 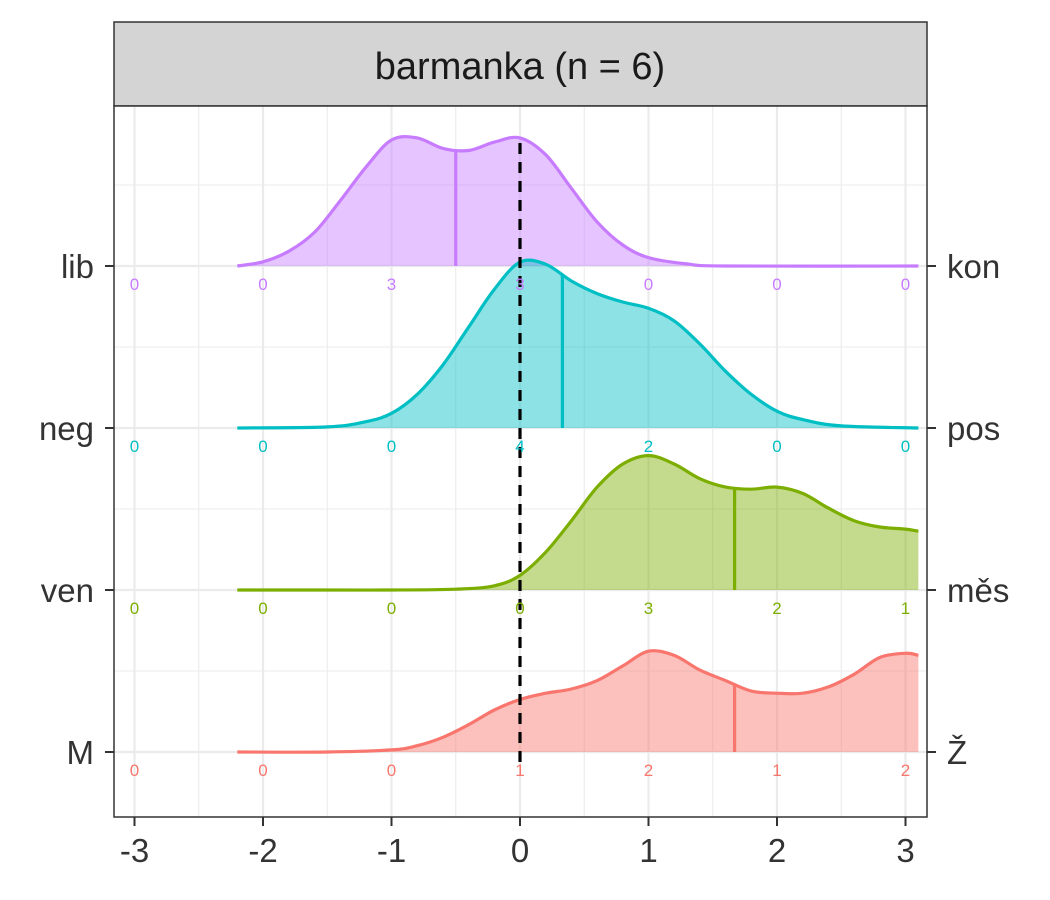 What do you see at coordinates (973, 428) in the screenshot?
I see `y-label-right: pos` at bounding box center [973, 428].